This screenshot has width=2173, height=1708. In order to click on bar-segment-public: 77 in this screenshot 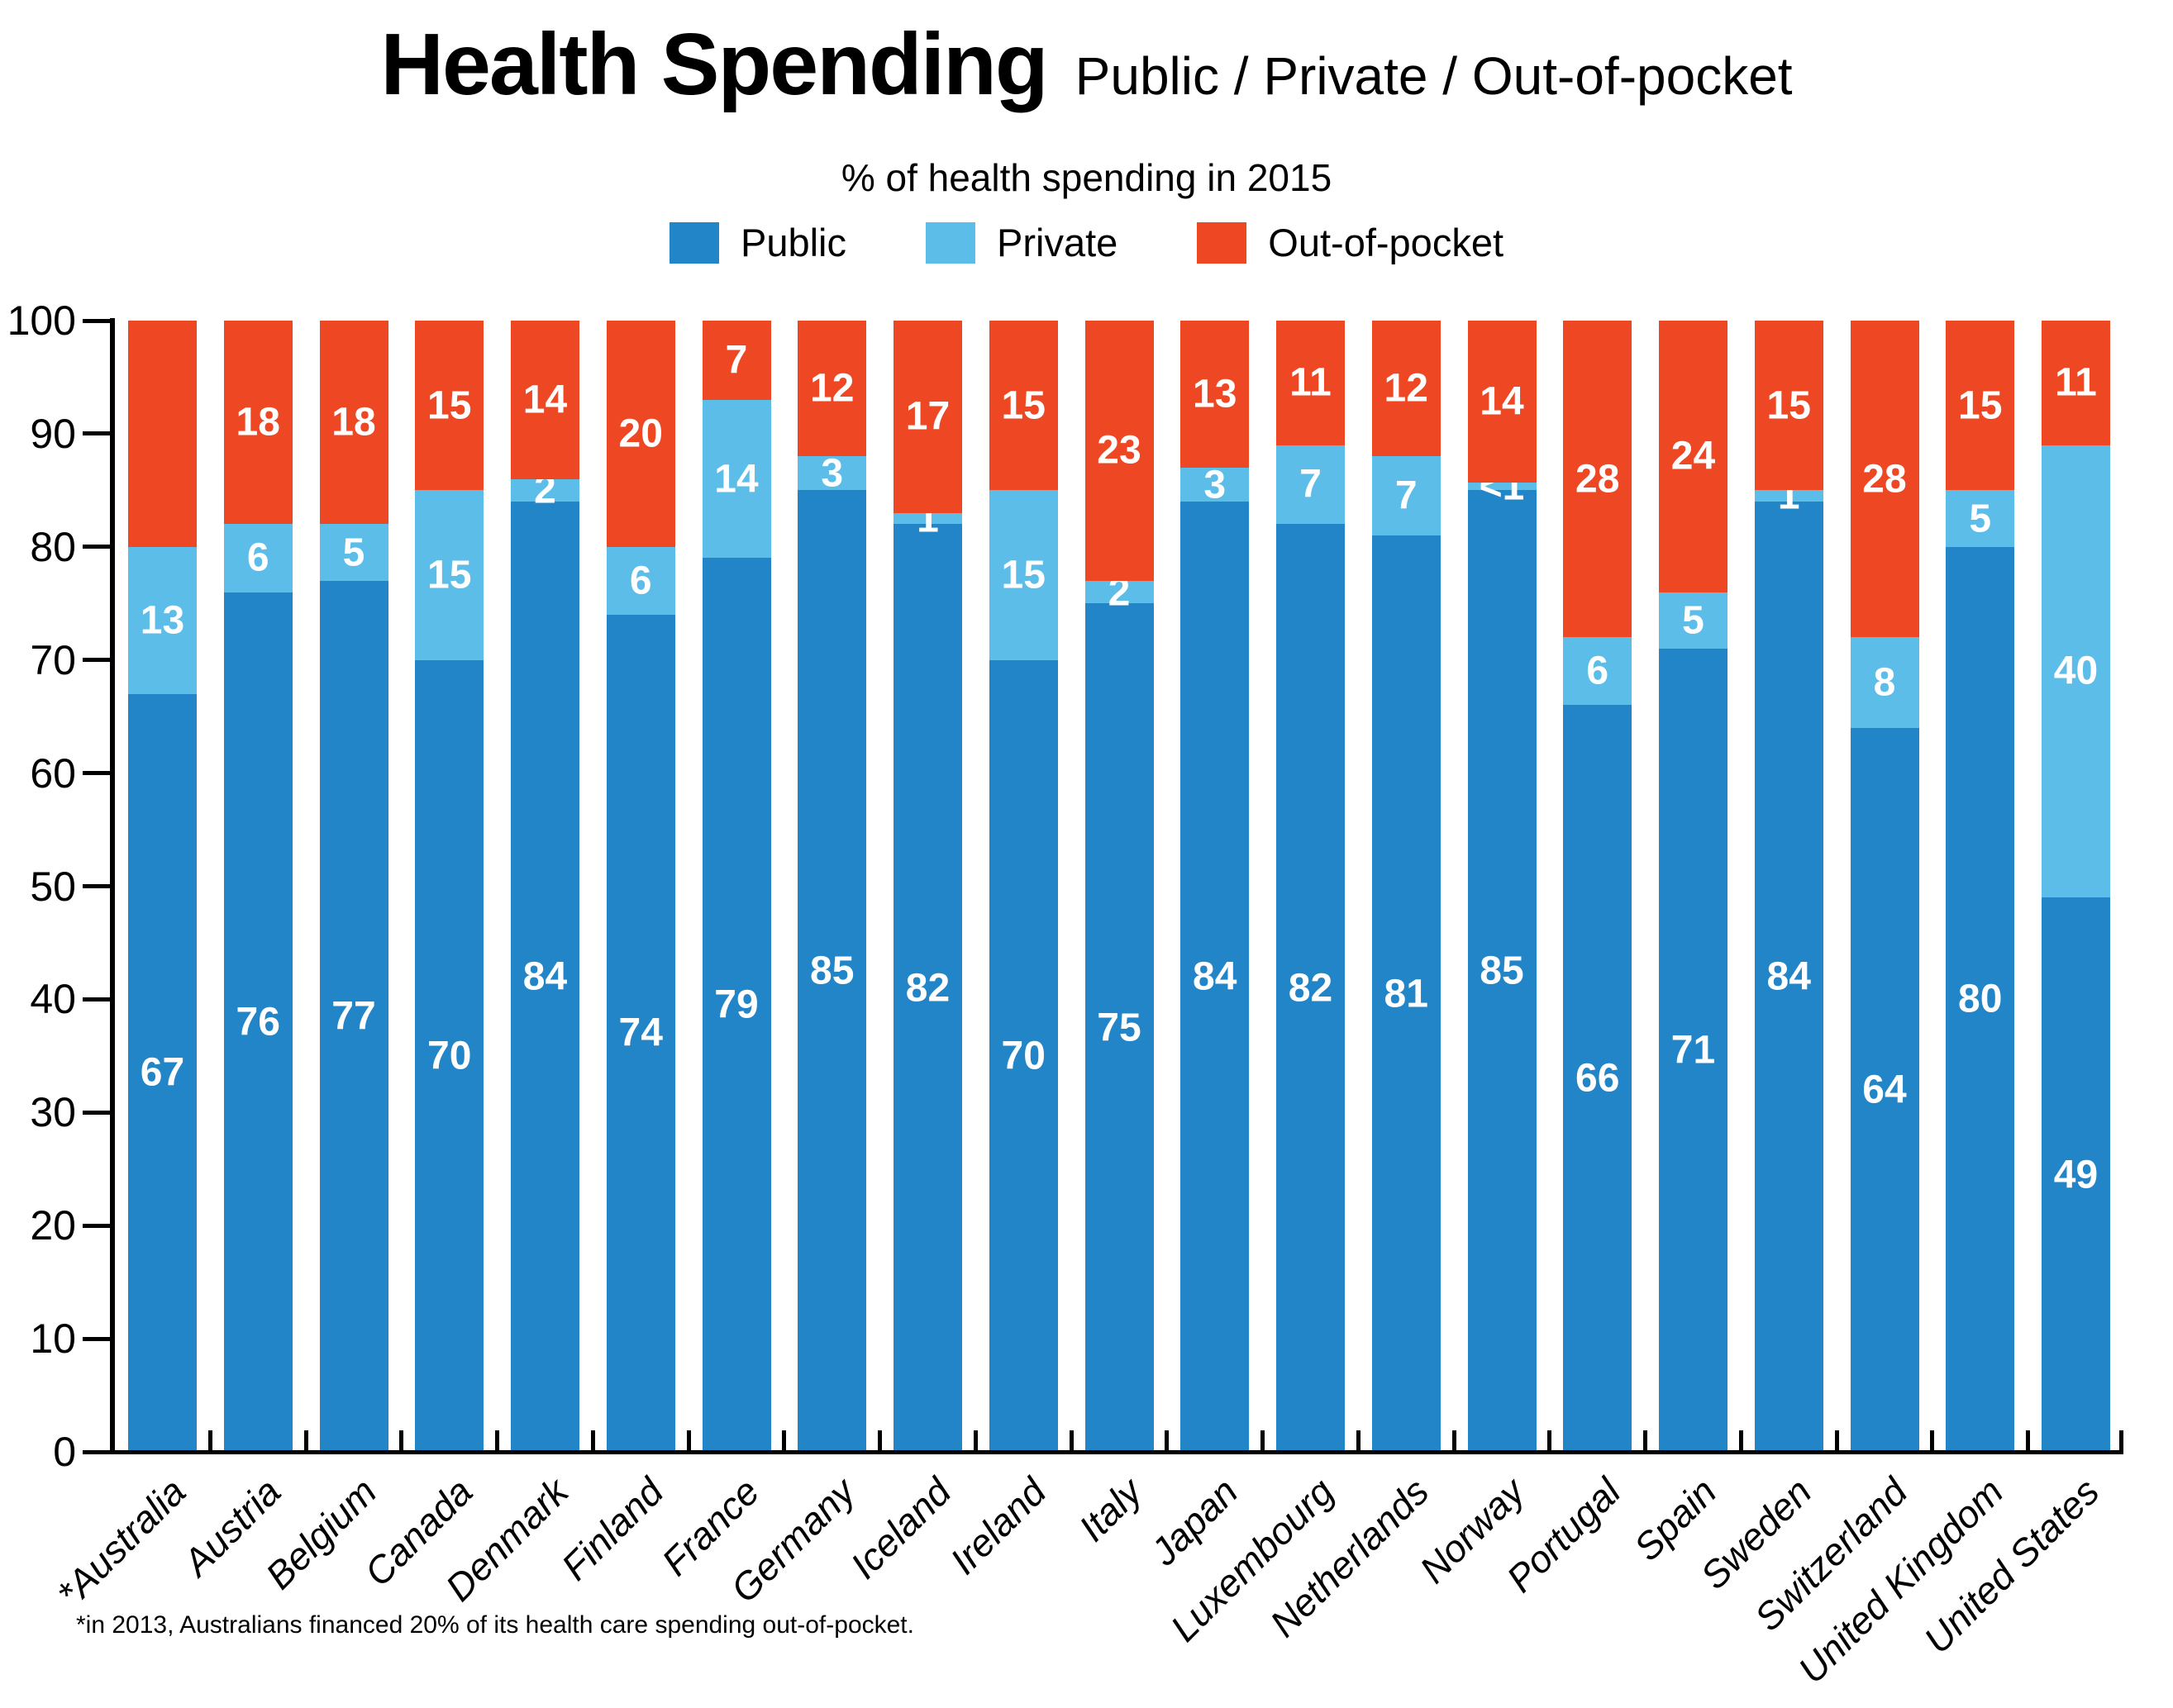, I will do `click(353, 1016)`.